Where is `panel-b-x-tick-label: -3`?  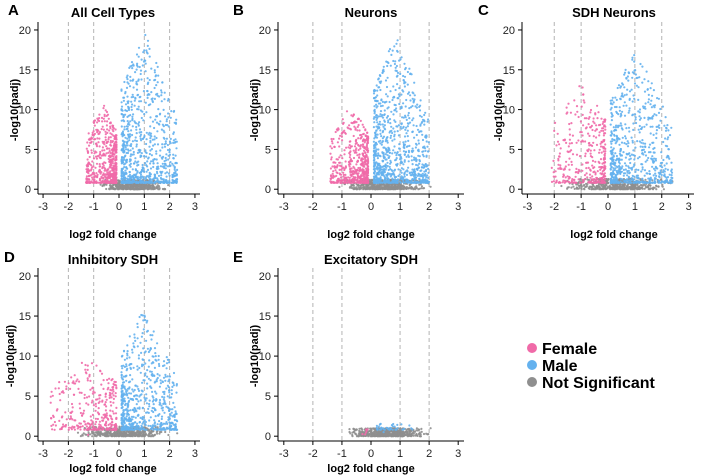 panel-b-x-tick-label: -3 is located at coordinates (284, 207).